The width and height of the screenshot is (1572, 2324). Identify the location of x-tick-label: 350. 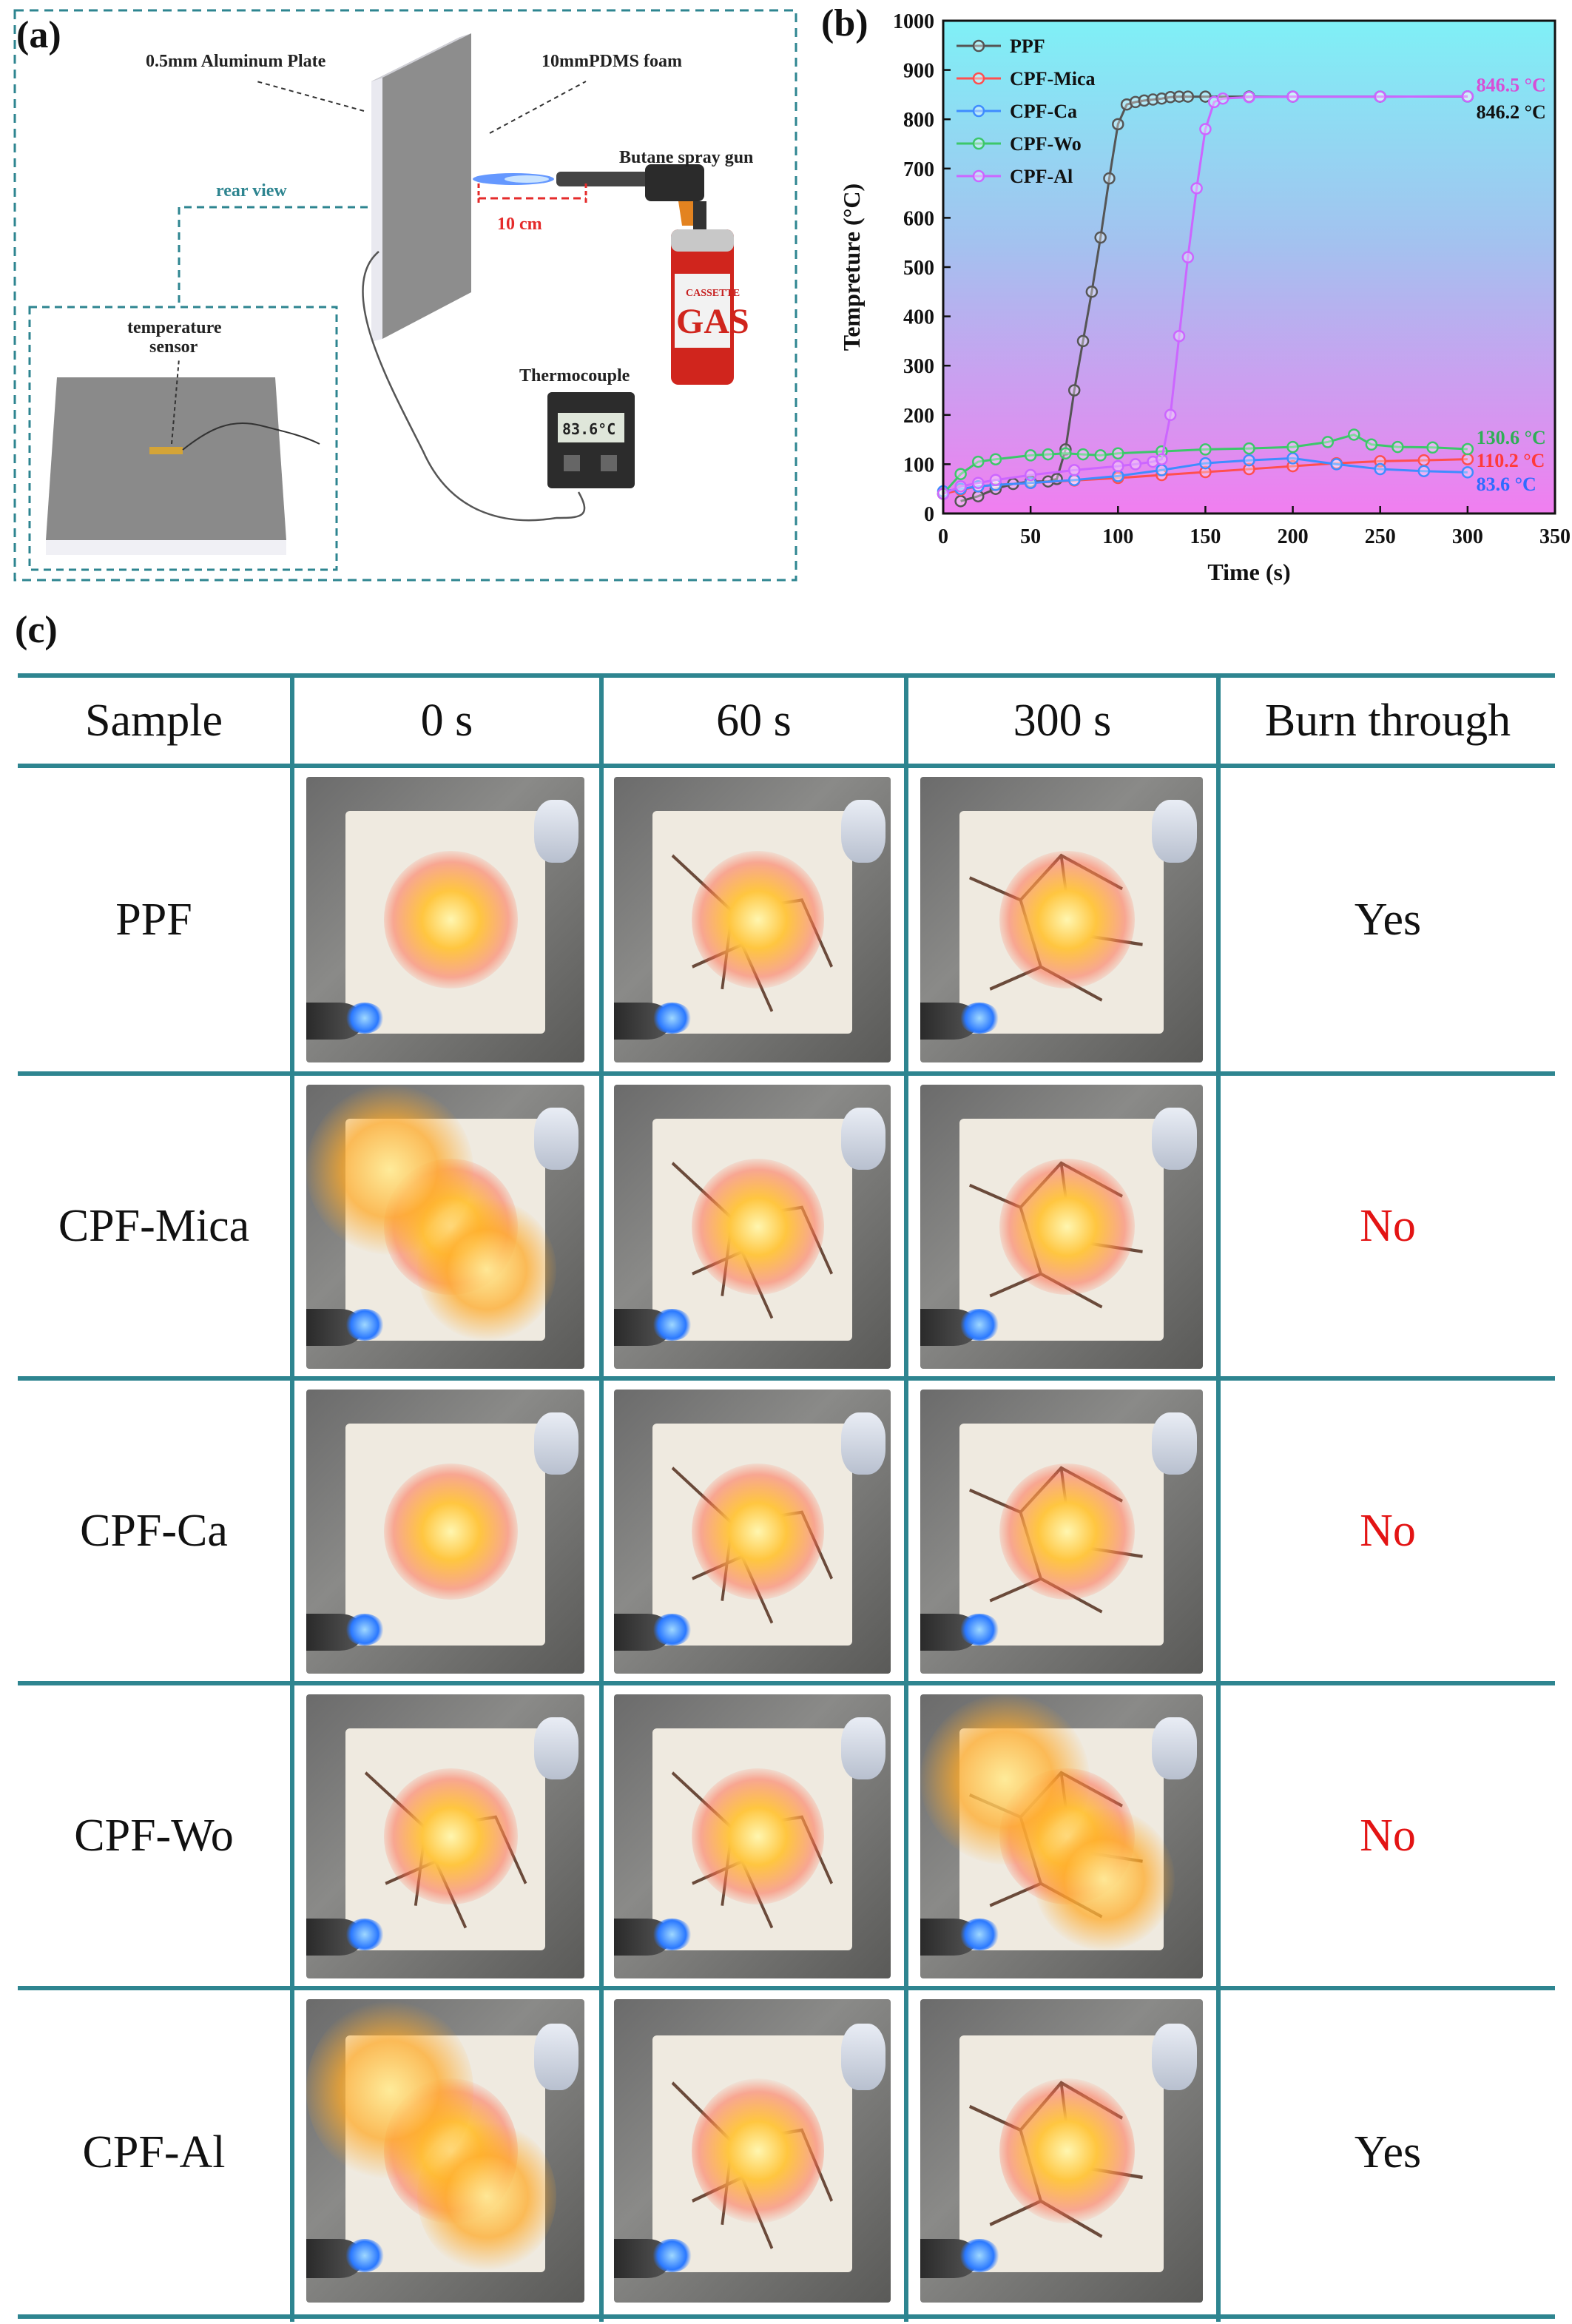
(1555, 536).